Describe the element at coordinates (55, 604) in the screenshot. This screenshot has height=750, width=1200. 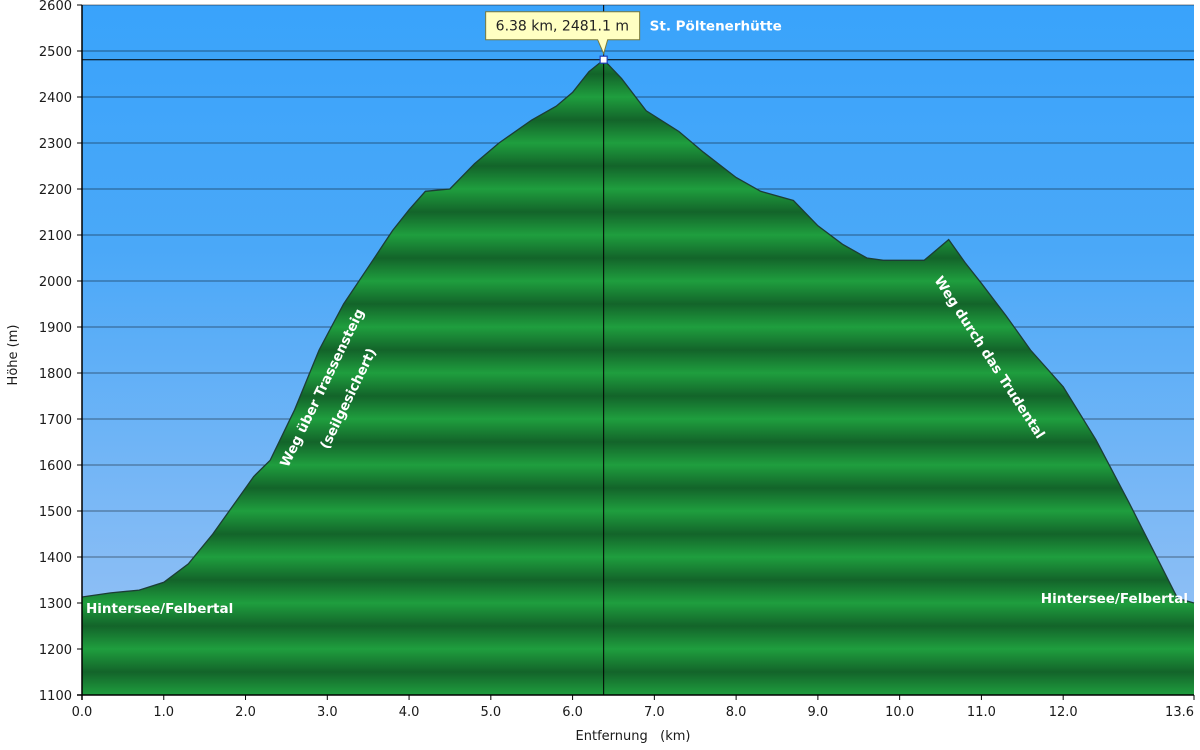
I see `y-tick-label: 1300` at that location.